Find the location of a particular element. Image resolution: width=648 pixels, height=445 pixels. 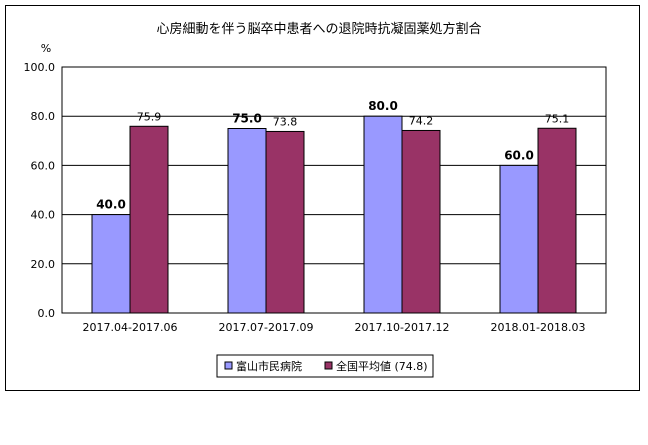

x-tick-label: 2017.07-2017.09 is located at coordinates (266, 327).